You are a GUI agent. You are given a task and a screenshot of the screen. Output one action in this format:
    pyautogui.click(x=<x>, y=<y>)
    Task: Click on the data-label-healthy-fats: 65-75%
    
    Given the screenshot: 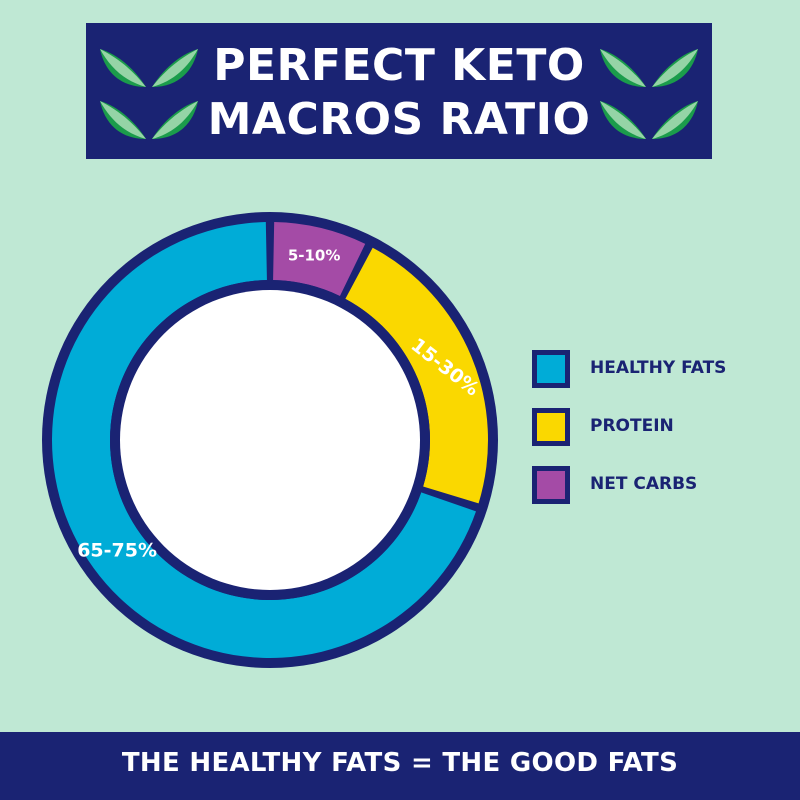 What is the action you would take?
    pyautogui.click(x=117, y=551)
    